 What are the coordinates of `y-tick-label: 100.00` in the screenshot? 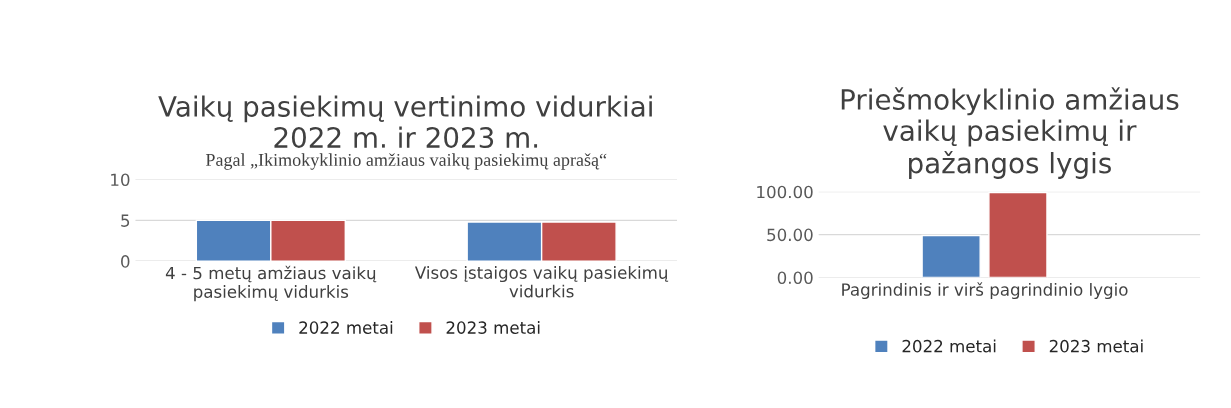 It's located at (785, 192).